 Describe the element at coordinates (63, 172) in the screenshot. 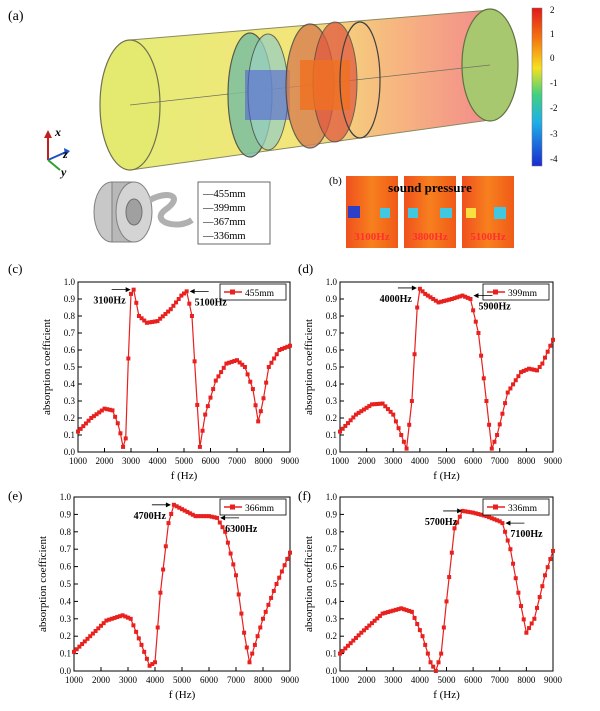

I see `axis-y-label: y` at that location.